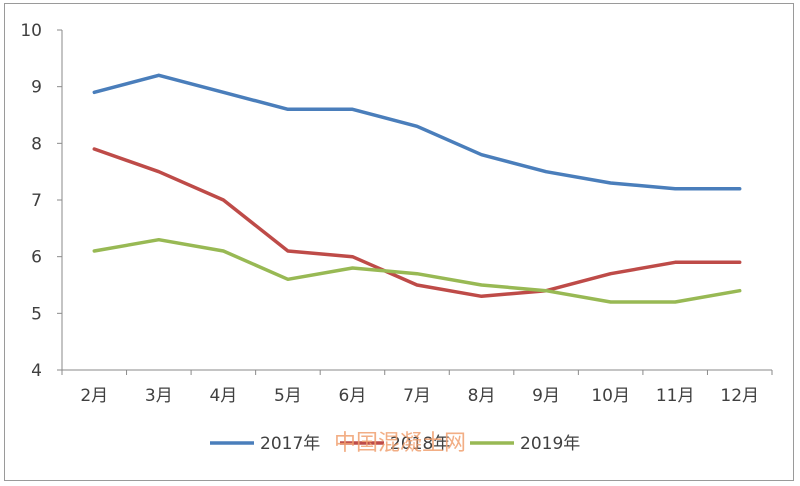 The image size is (800, 486). I want to click on x-tick-label: 11月, so click(675, 396).